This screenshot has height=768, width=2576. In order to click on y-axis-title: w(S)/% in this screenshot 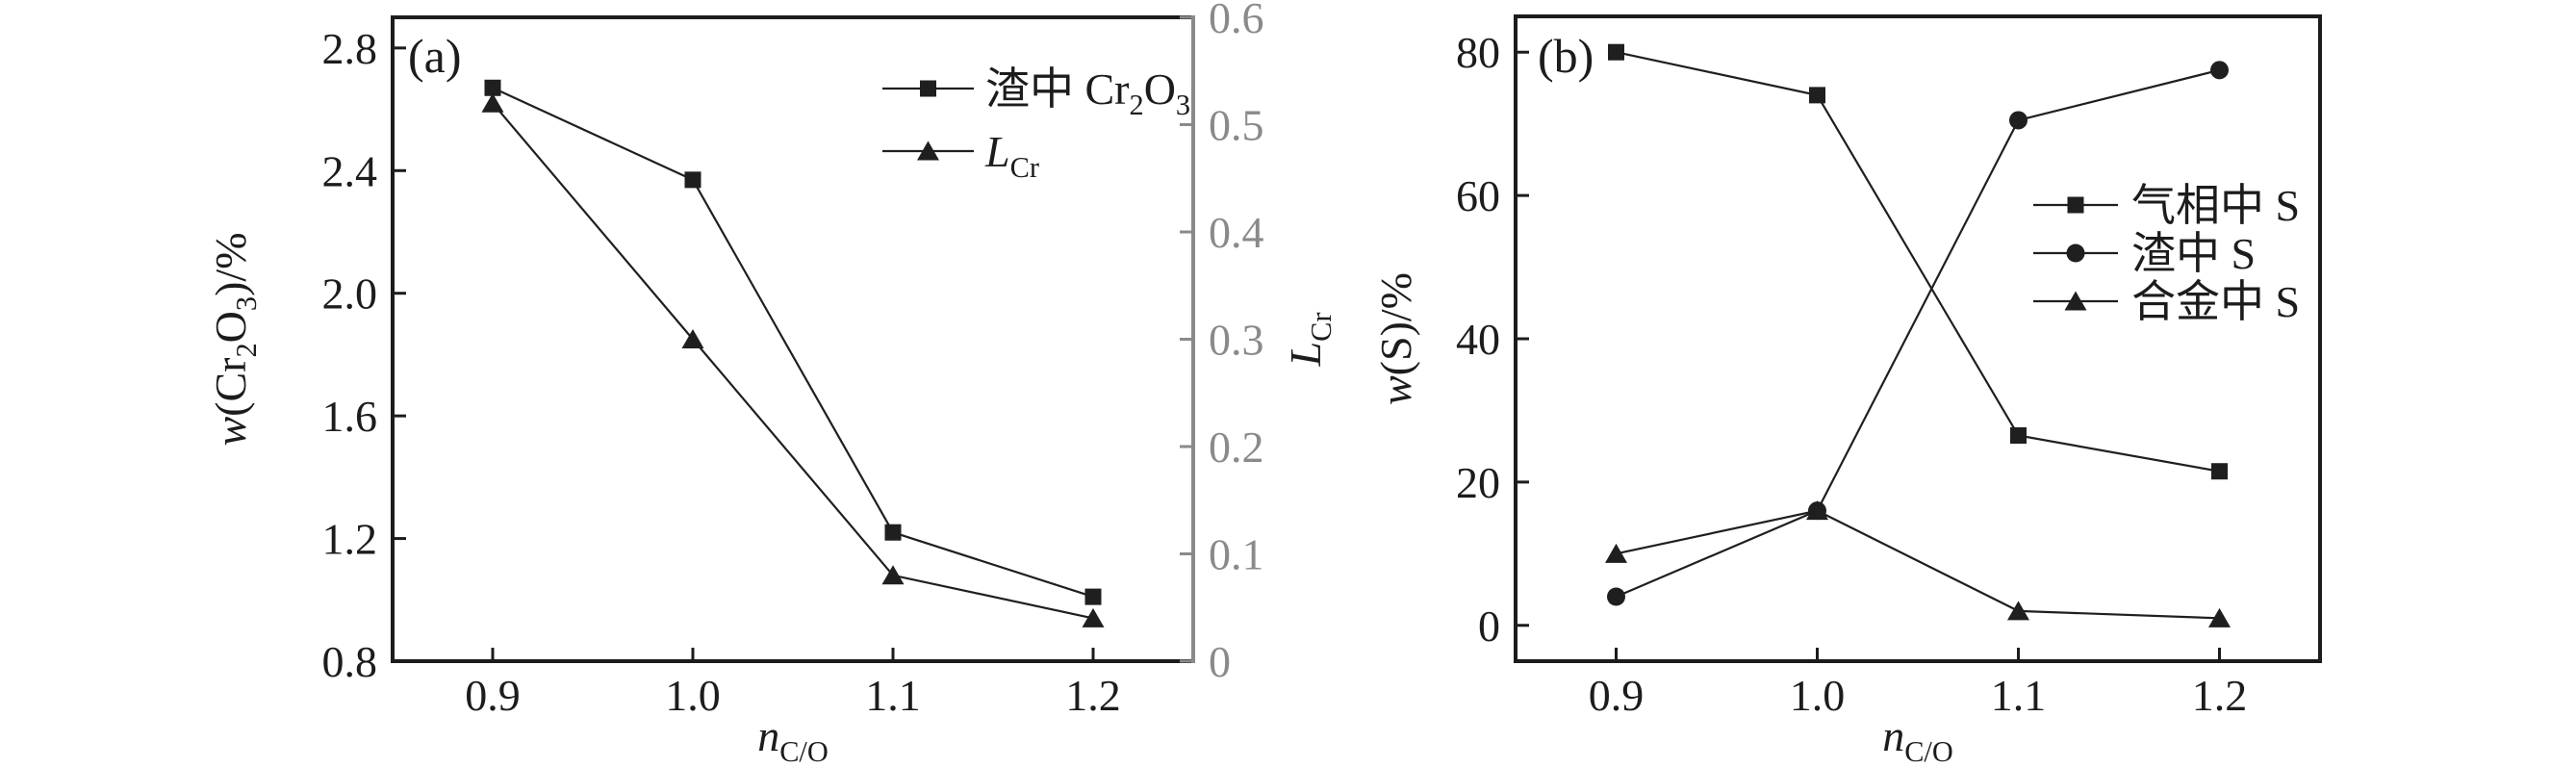, I will do `click(1395, 338)`.